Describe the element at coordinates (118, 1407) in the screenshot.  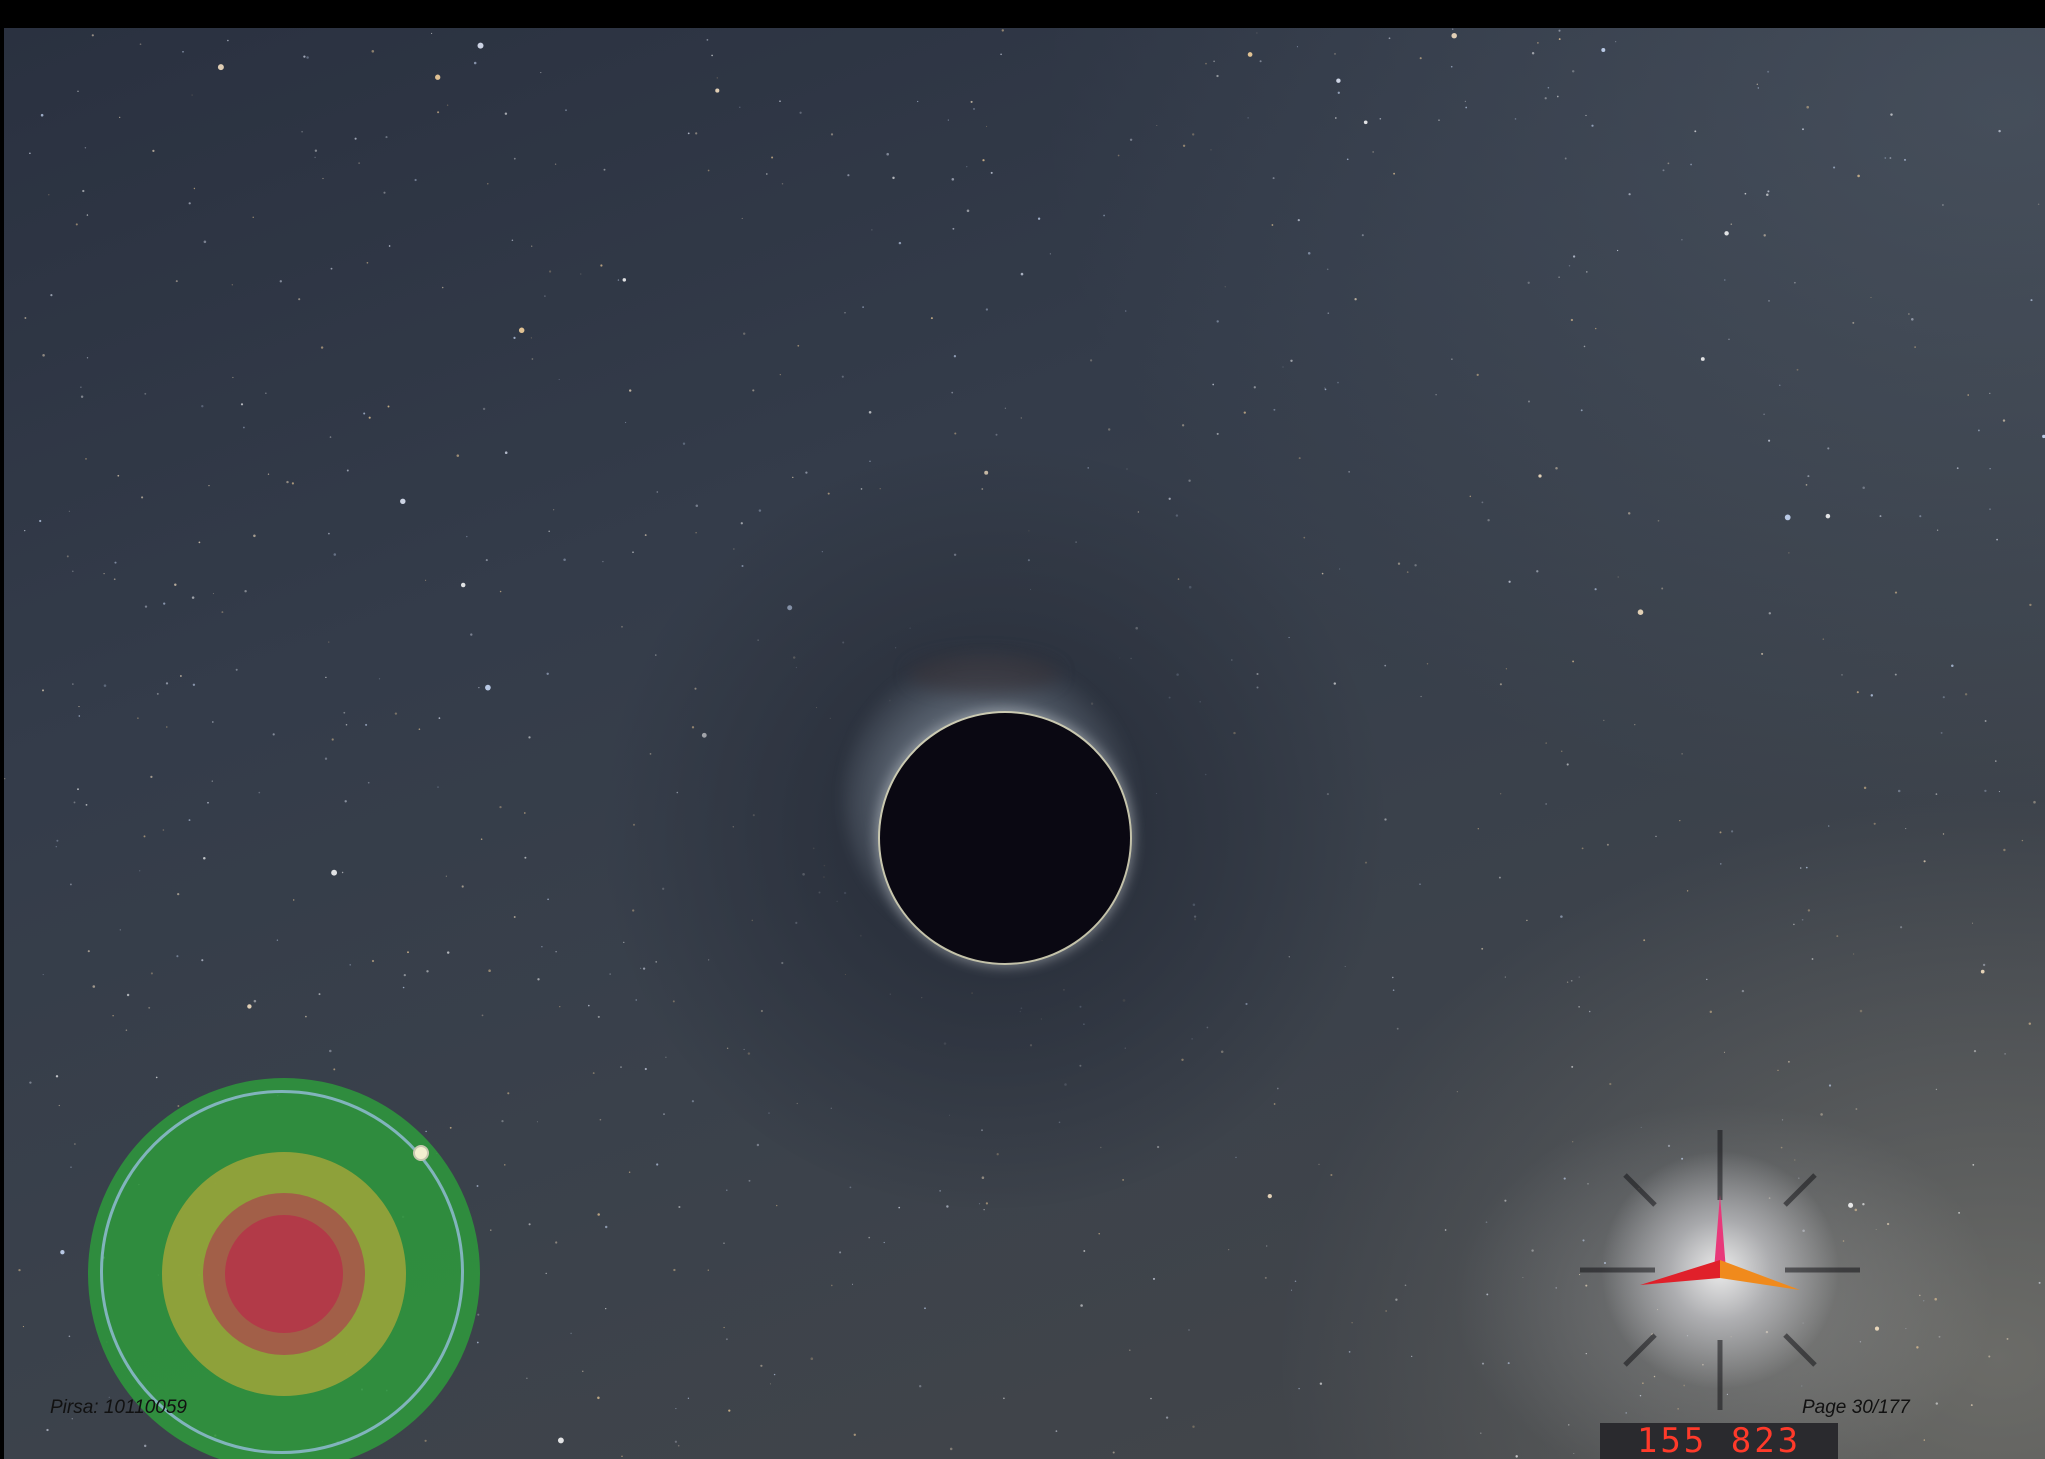
I see `source-label: Pirsa: 10110059` at that location.